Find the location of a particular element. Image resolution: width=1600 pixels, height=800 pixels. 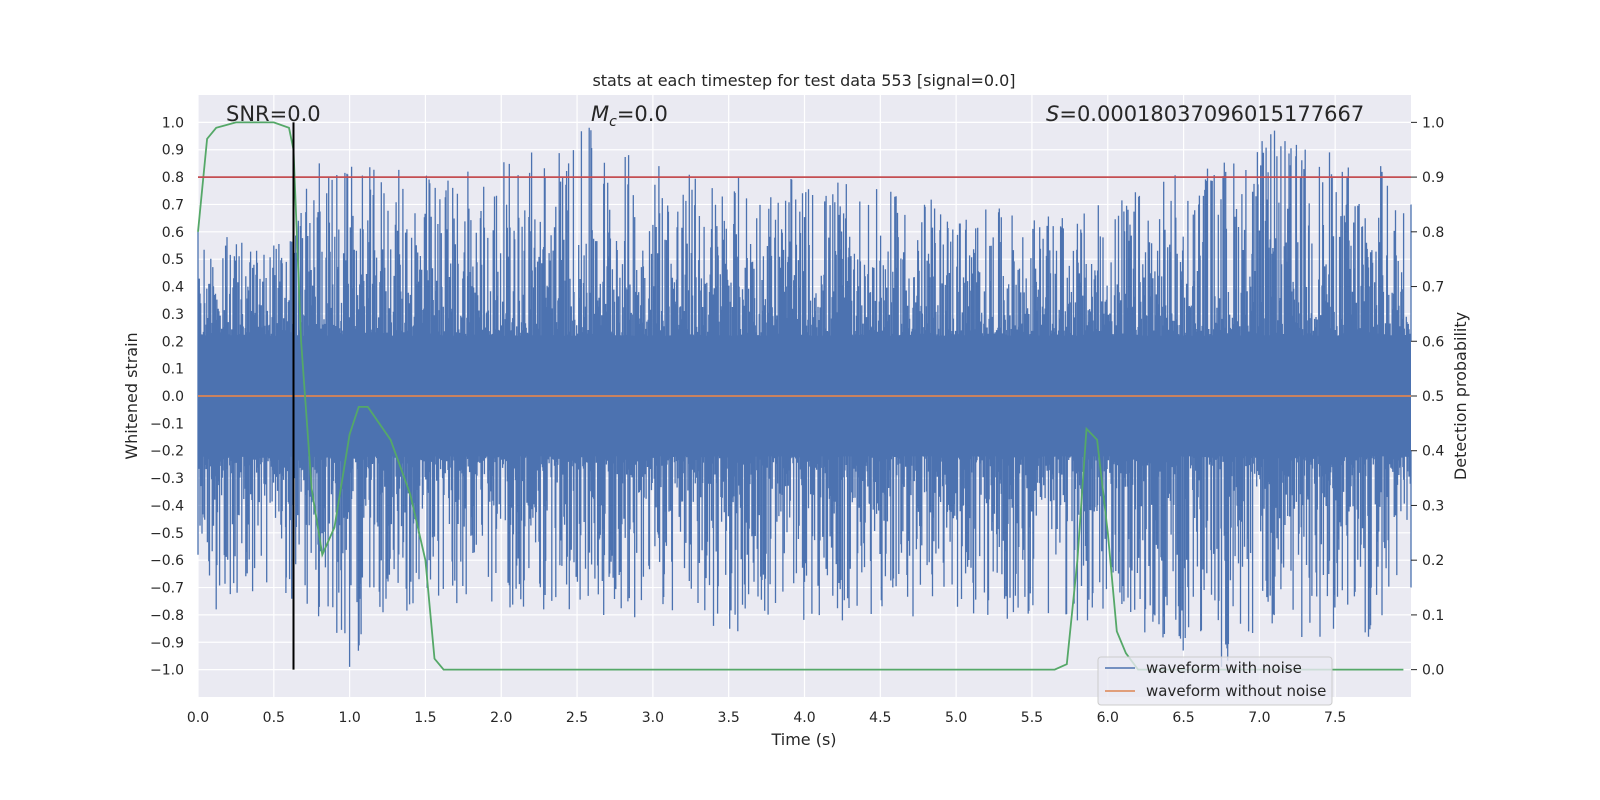

y-left-tick-label: −0.3 is located at coordinates (167, 479).